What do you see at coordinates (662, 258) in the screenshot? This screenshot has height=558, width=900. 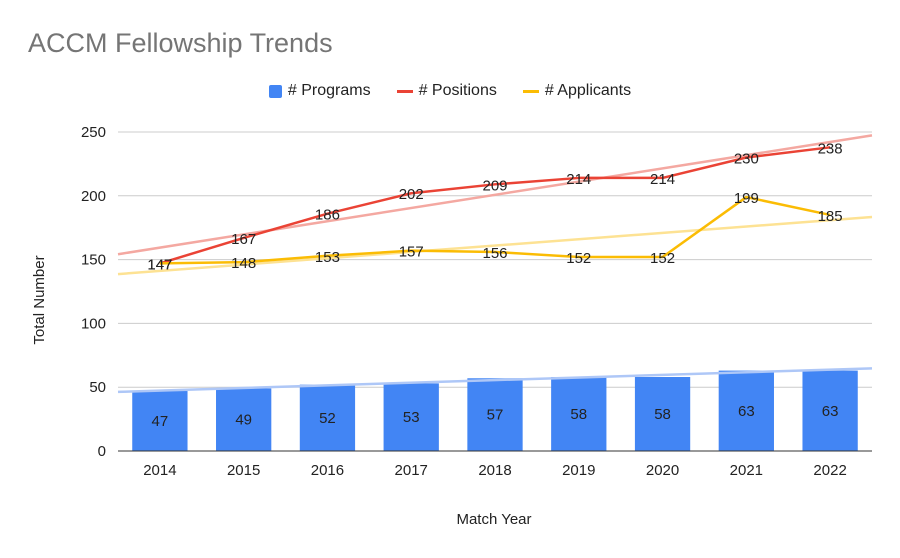 I see `data-label-applicants-2020: 152` at bounding box center [662, 258].